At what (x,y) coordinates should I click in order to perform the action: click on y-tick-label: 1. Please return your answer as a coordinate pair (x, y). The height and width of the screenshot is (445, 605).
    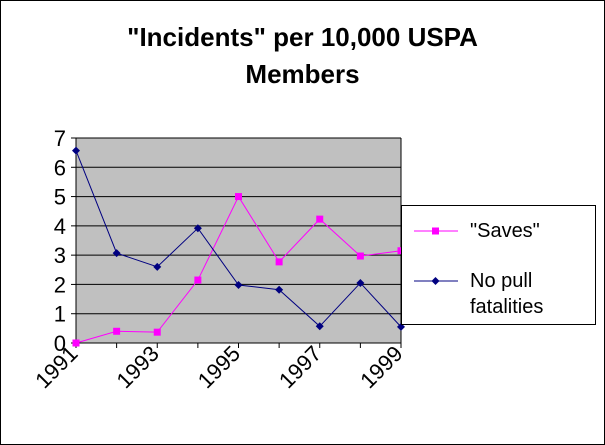
    Looking at the image, I should click on (60, 314).